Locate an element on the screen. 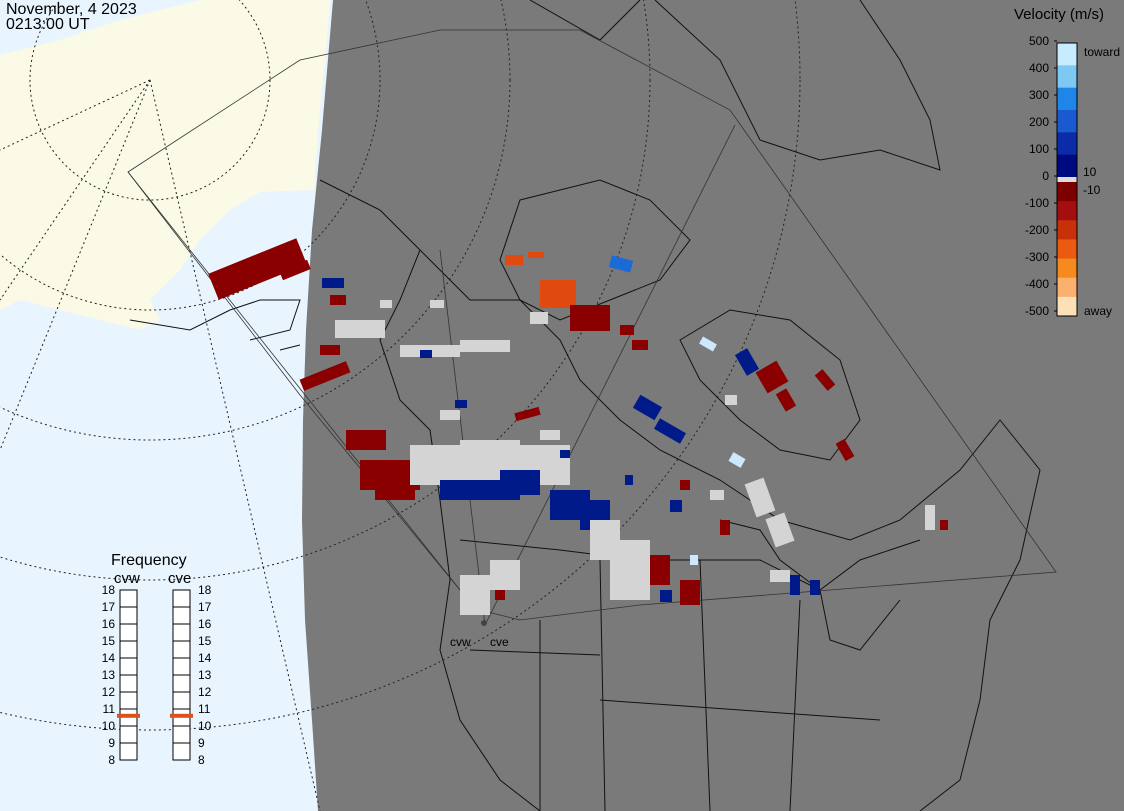 This screenshot has width=1124, height=811. legend-tick: 0 is located at coordinates (1045, 176).